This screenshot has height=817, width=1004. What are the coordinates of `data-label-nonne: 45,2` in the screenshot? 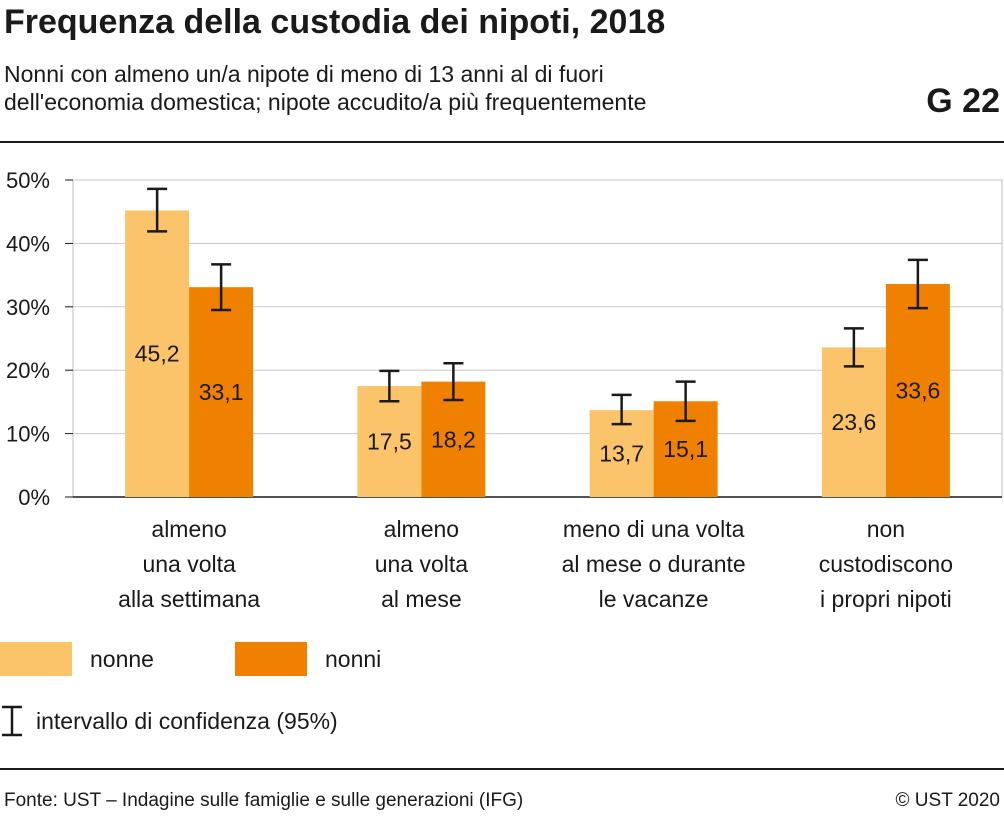 It's located at (157, 354).